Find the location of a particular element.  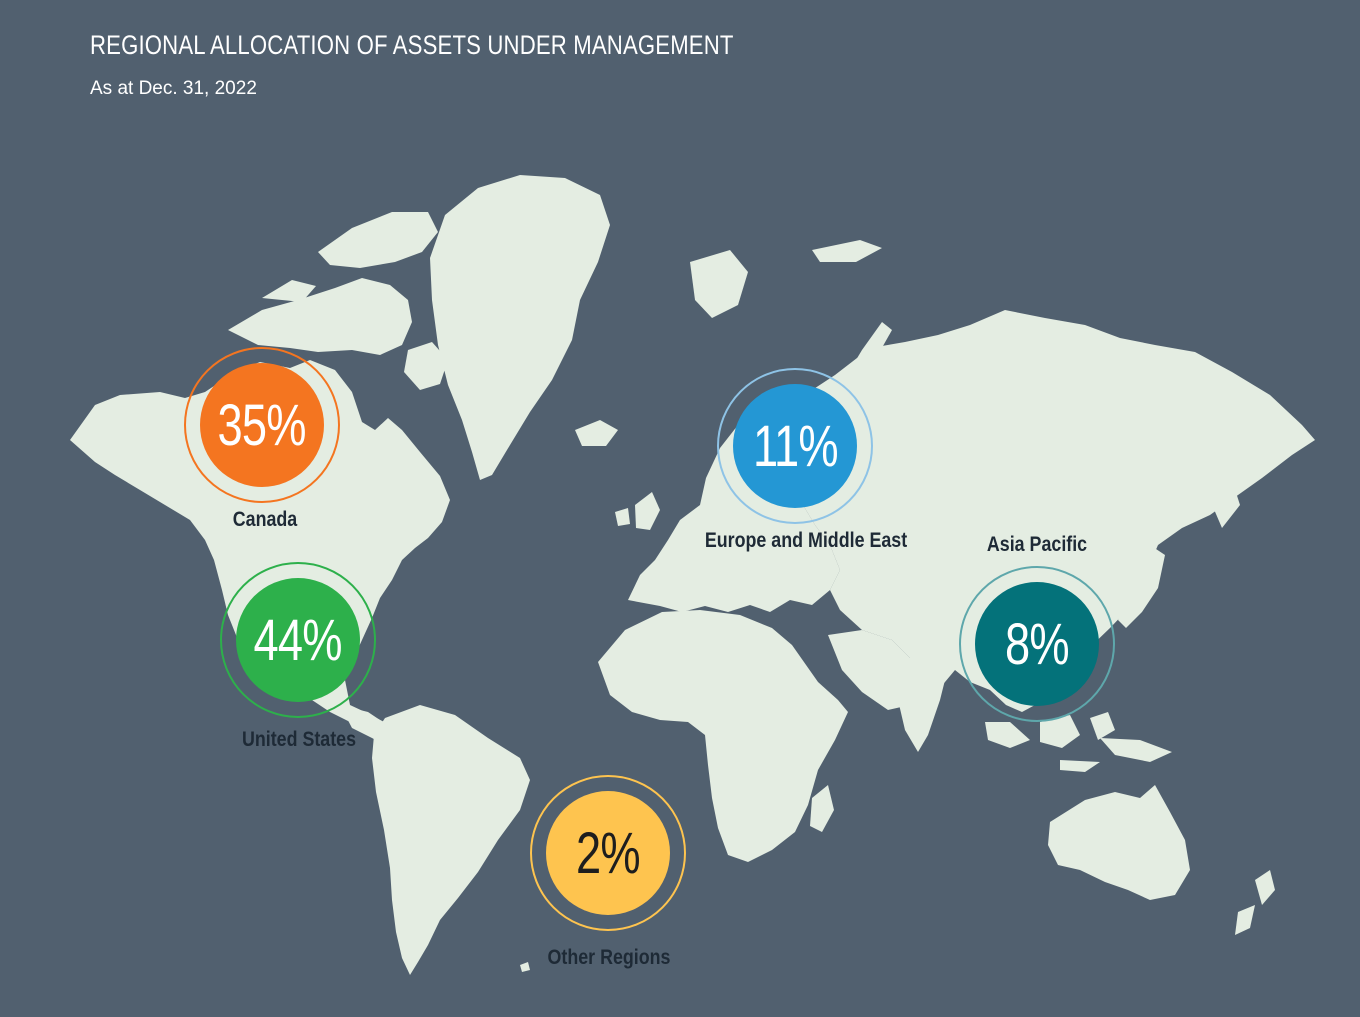

asia-pacific-fill: 8% is located at coordinates (1037, 644).